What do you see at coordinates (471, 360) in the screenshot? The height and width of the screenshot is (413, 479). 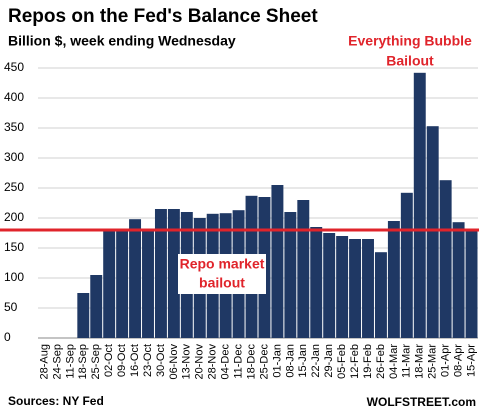 I see `x-tick-label: 15-Apr` at bounding box center [471, 360].